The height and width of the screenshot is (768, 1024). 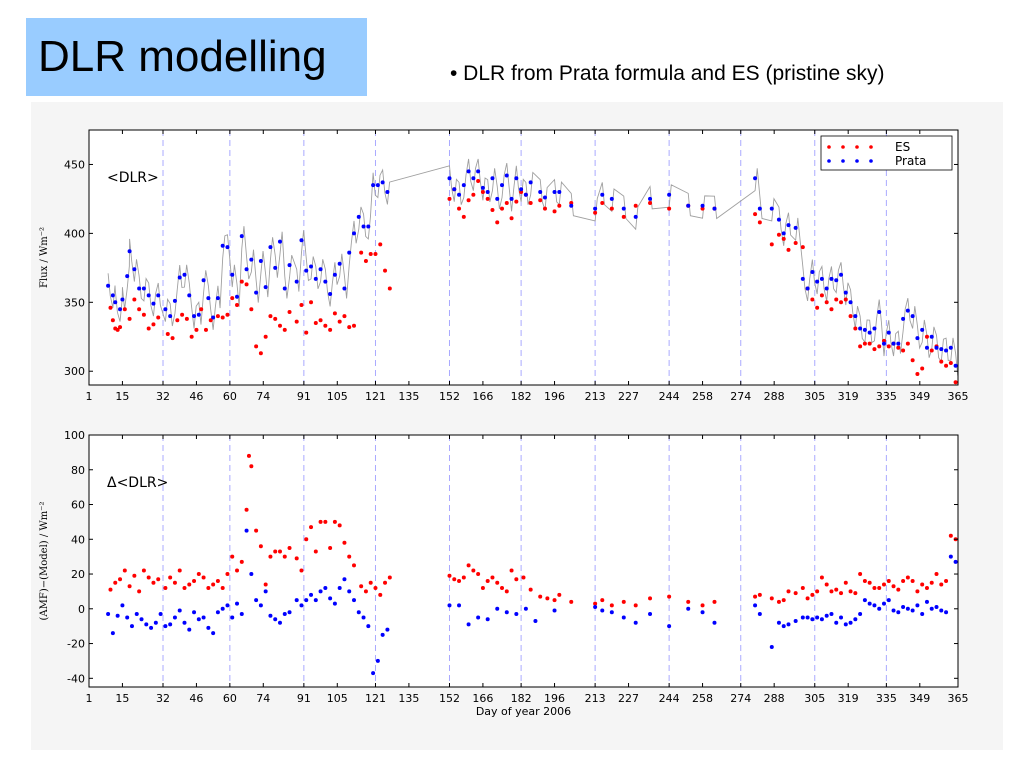 What do you see at coordinates (74, 164) in the screenshot?
I see `chart1-y-tick-label: 450` at bounding box center [74, 164].